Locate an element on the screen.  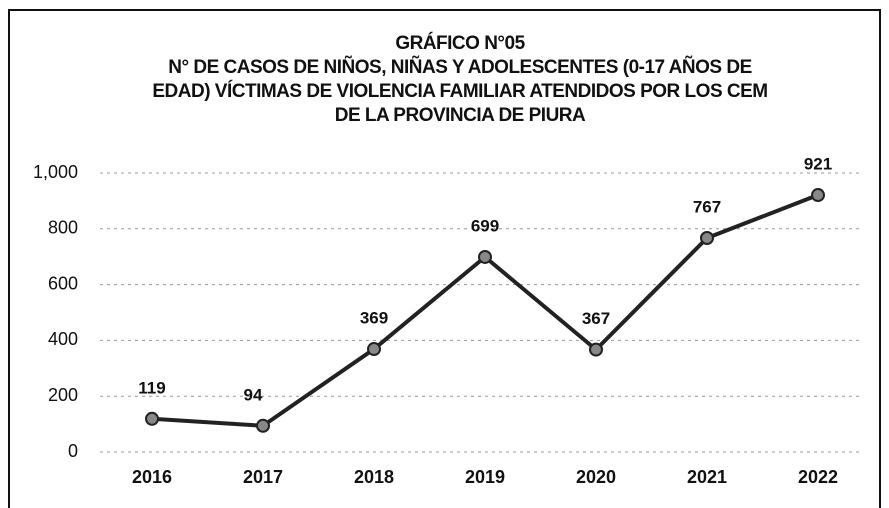
y-tick-label: 0 is located at coordinates (73, 451).